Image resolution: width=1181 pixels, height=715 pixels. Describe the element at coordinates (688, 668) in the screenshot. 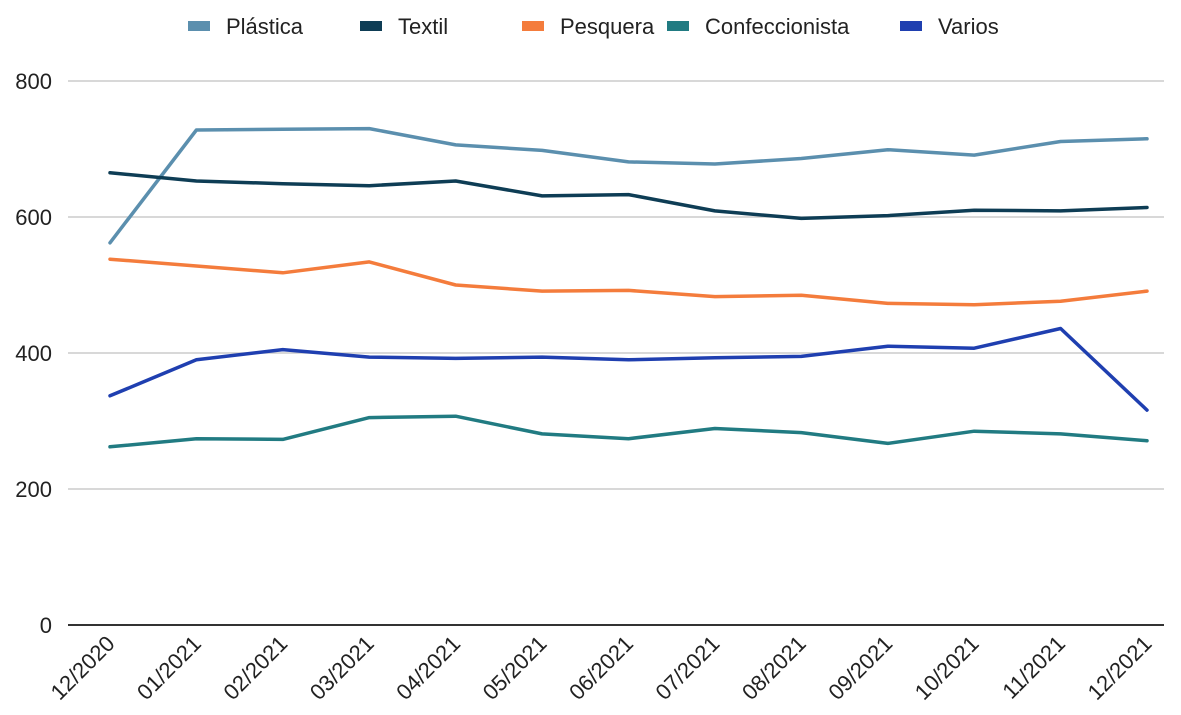

I see `x-tick-label: 07/2021` at that location.